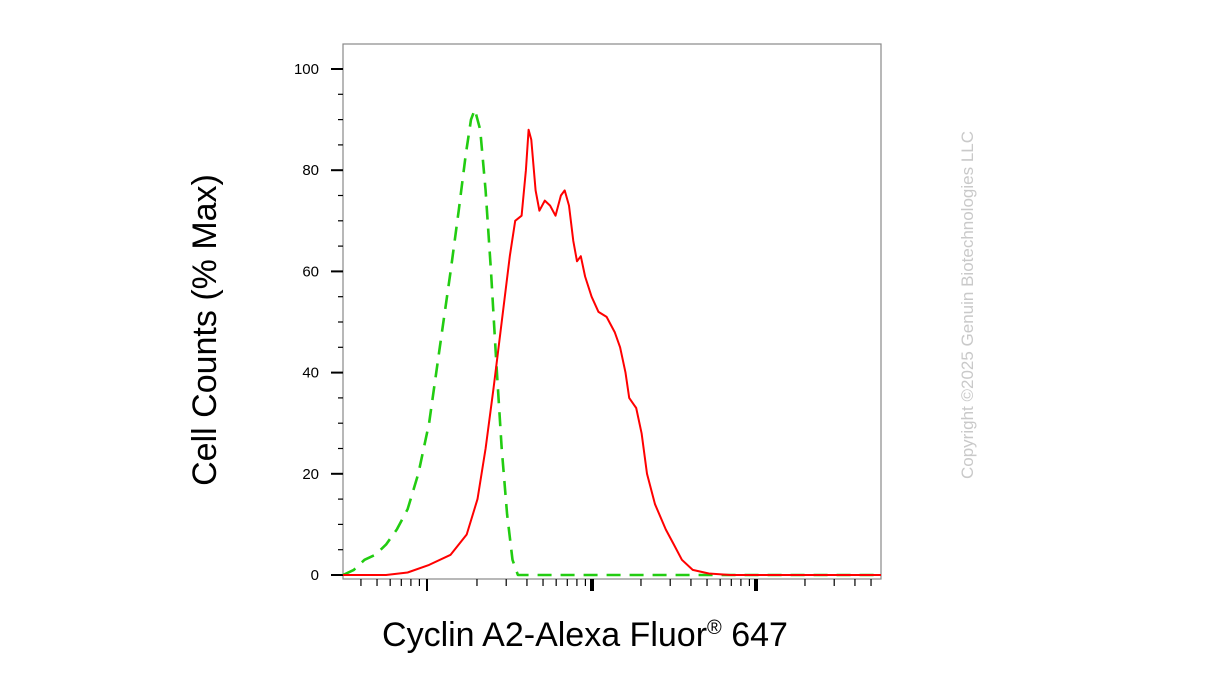 The height and width of the screenshot is (674, 1207). Describe the element at coordinates (310, 373) in the screenshot. I see `y-tick-label: 40` at that location.